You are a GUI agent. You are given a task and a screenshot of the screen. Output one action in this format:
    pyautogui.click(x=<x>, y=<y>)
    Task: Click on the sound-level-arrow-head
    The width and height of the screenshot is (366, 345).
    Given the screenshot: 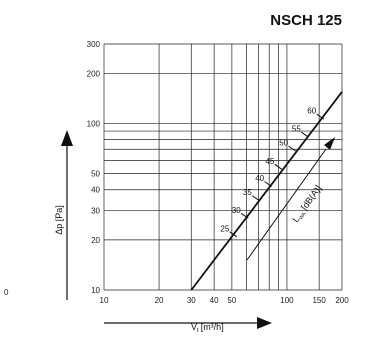 What is the action you would take?
    pyautogui.click(x=329, y=143)
    